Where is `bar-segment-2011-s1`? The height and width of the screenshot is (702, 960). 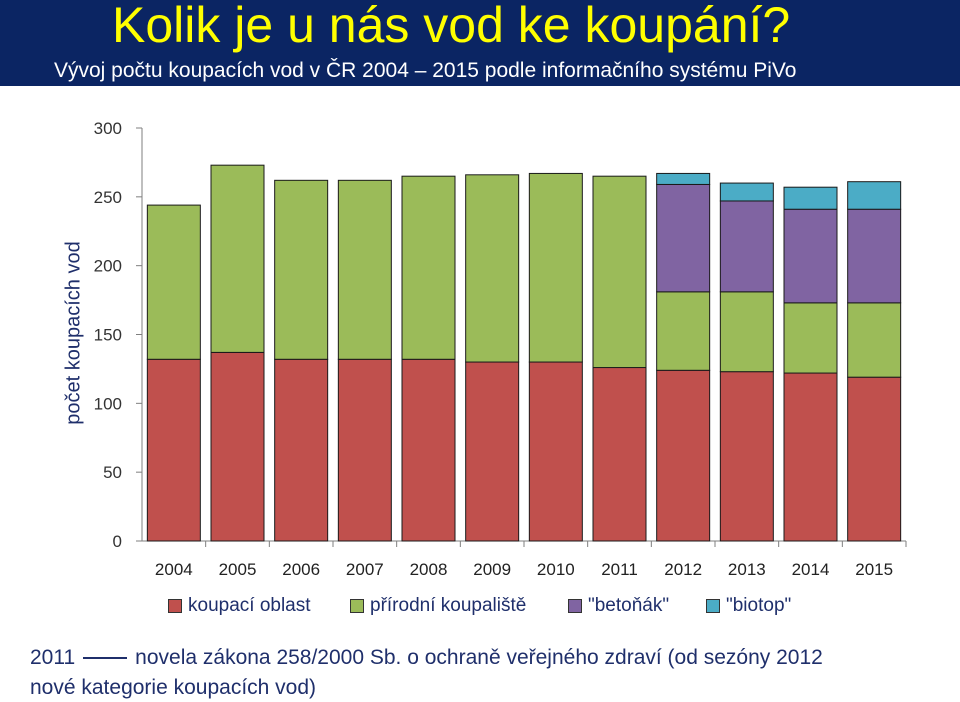 bar-segment-2011-s1 is located at coordinates (619, 272).